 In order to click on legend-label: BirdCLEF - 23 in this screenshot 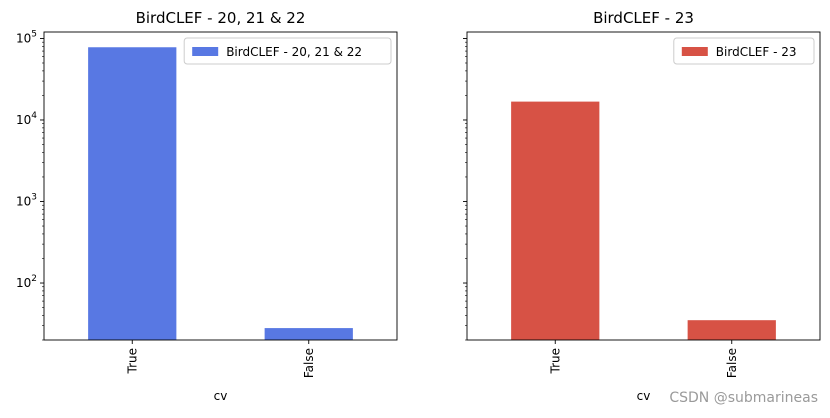, I will do `click(756, 52)`.